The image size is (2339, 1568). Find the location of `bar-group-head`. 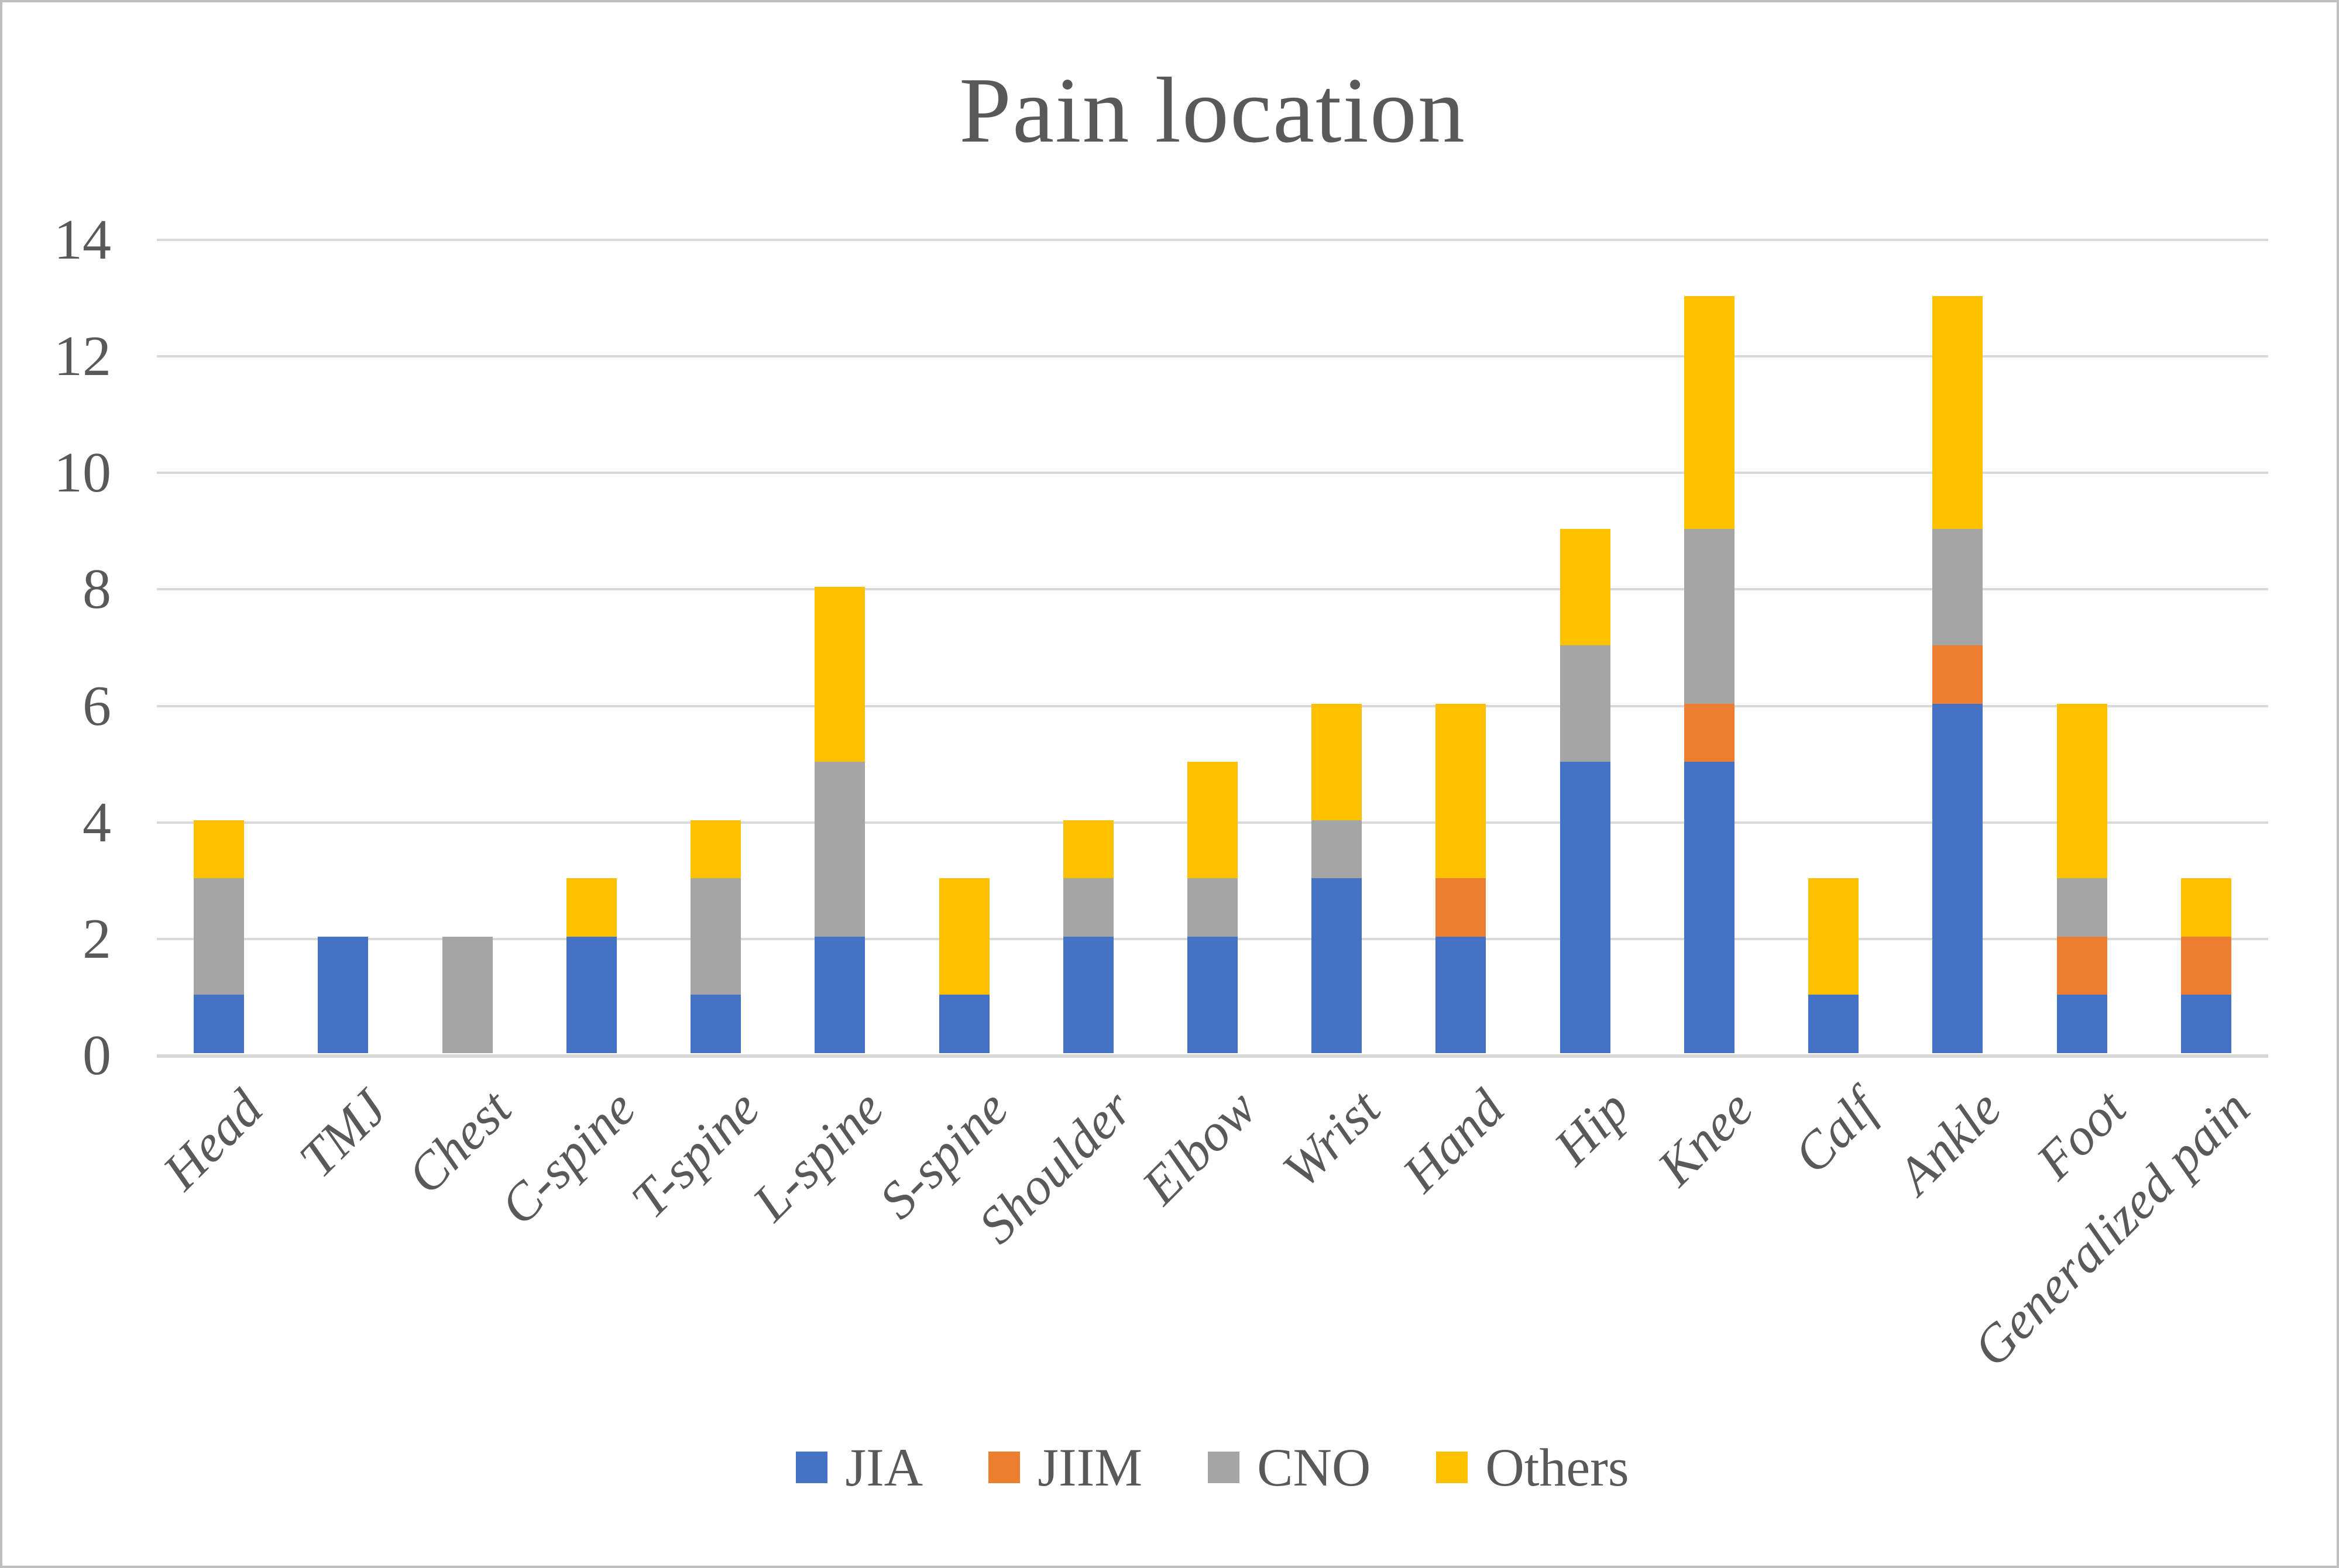

bar-group-head is located at coordinates (219, 647).